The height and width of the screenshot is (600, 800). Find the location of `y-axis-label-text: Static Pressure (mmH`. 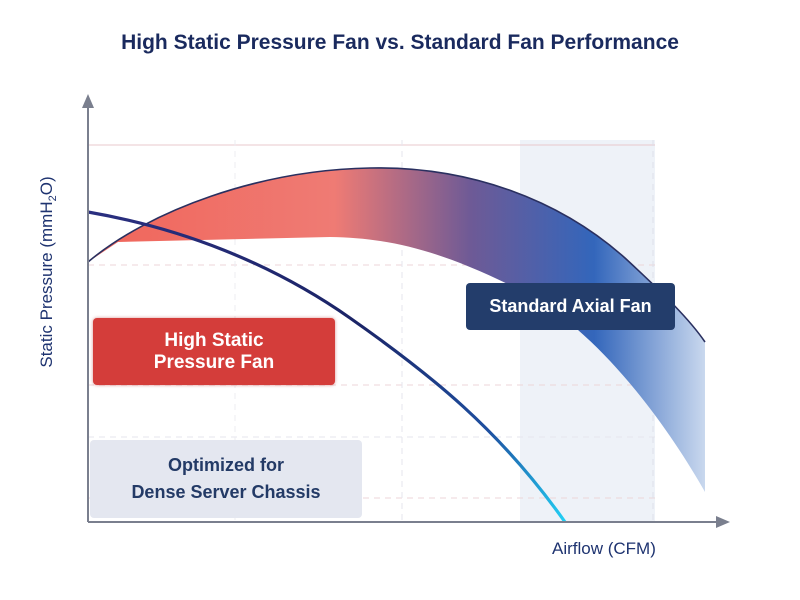

y-axis-label-text: Static Pressure (mmH is located at coordinates (46, 284).